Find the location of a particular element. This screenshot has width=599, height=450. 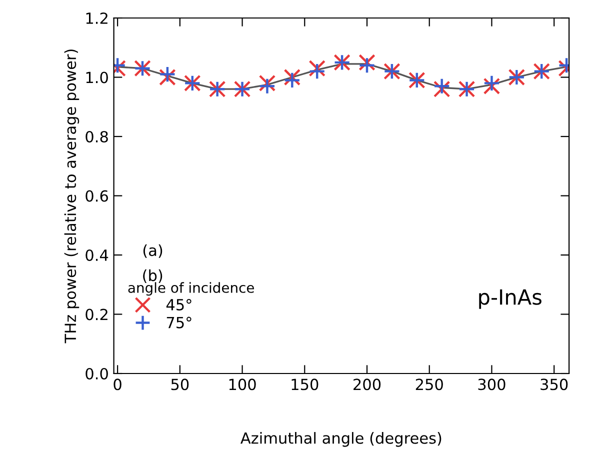

y-tick-label: 1.0 is located at coordinates (97, 78).